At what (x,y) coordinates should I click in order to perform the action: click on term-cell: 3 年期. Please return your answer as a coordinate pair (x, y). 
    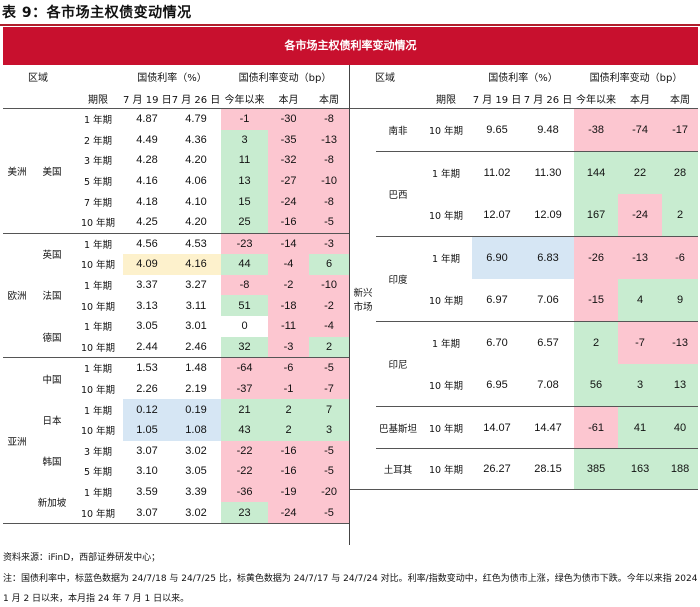
    Looking at the image, I should click on (98, 452).